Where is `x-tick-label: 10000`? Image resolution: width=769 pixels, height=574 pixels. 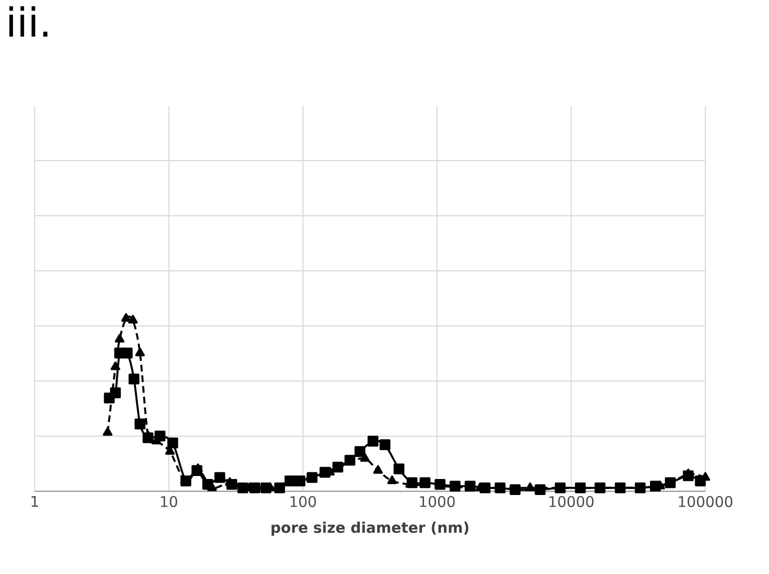 x-tick-label: 10000 is located at coordinates (571, 502).